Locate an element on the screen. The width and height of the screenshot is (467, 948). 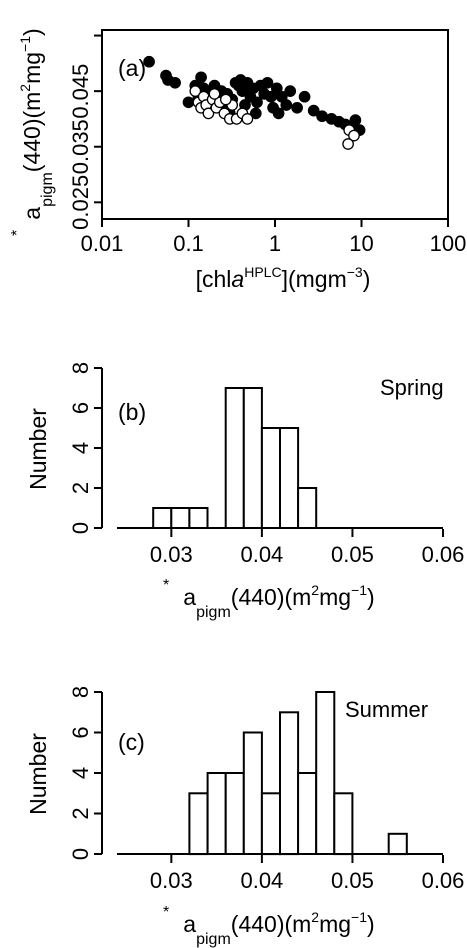
y-axis-label-a: apigm(440)(m2mg−1) is located at coordinates (36, 123).